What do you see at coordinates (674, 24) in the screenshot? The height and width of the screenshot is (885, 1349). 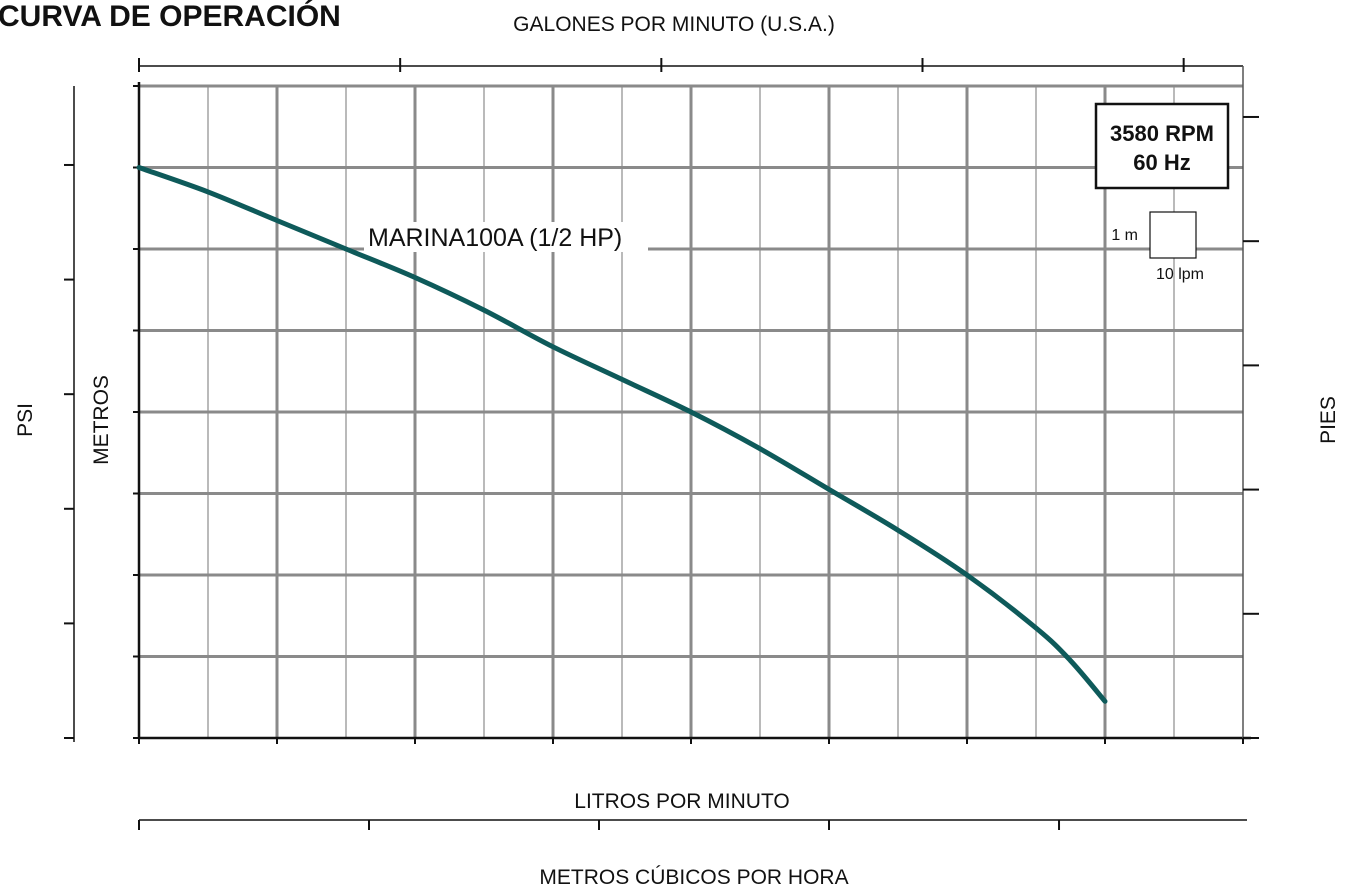 I see `top-axis-label: GALONES POR MINUTO (U.S.A.)` at bounding box center [674, 24].